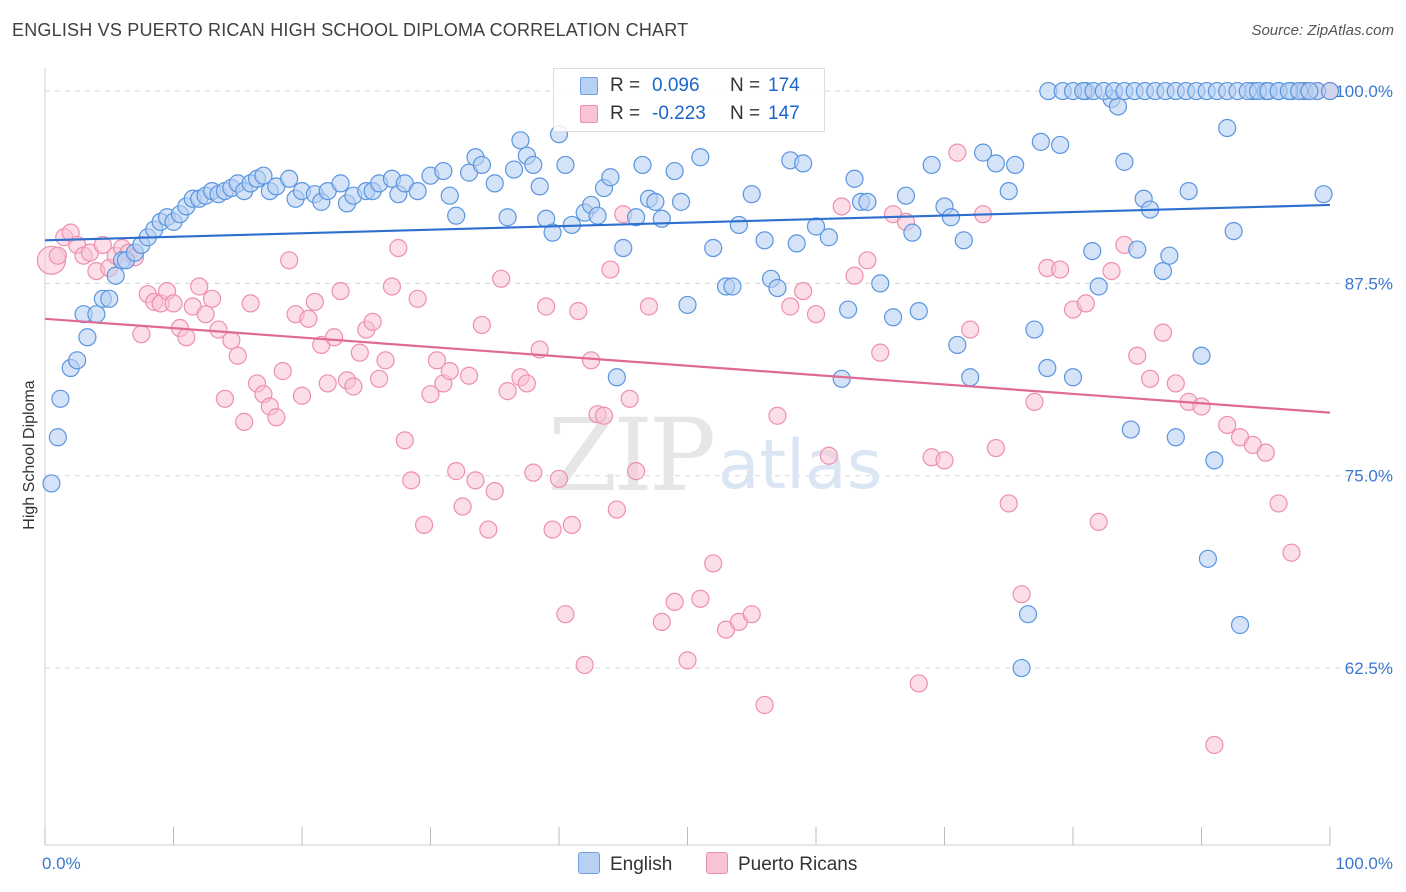 The width and height of the screenshot is (1406, 892). I want to click on watermark-atlas: atlas, so click(800, 465).